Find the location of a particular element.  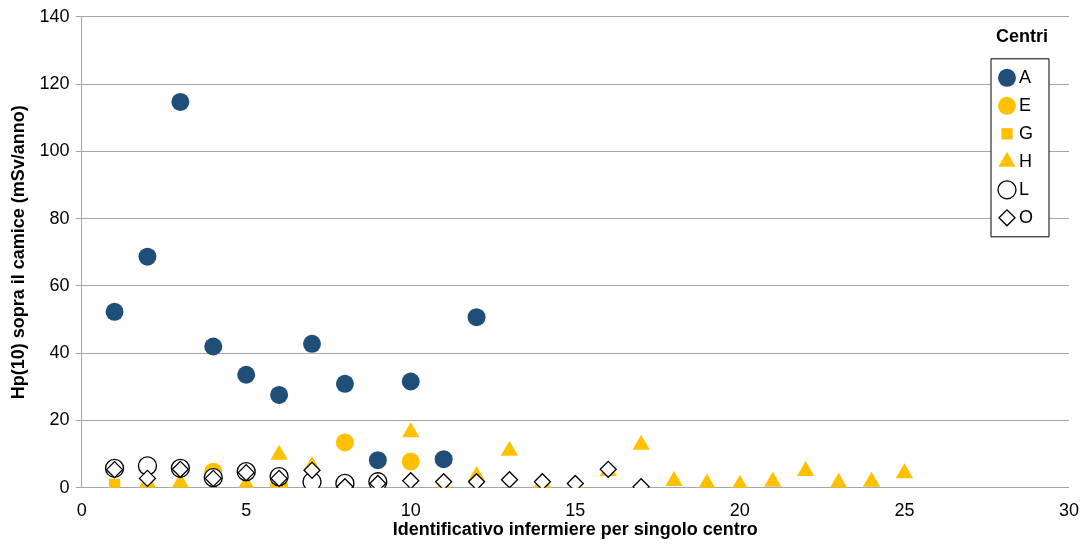

x-tick-label: 0 is located at coordinates (81, 509).